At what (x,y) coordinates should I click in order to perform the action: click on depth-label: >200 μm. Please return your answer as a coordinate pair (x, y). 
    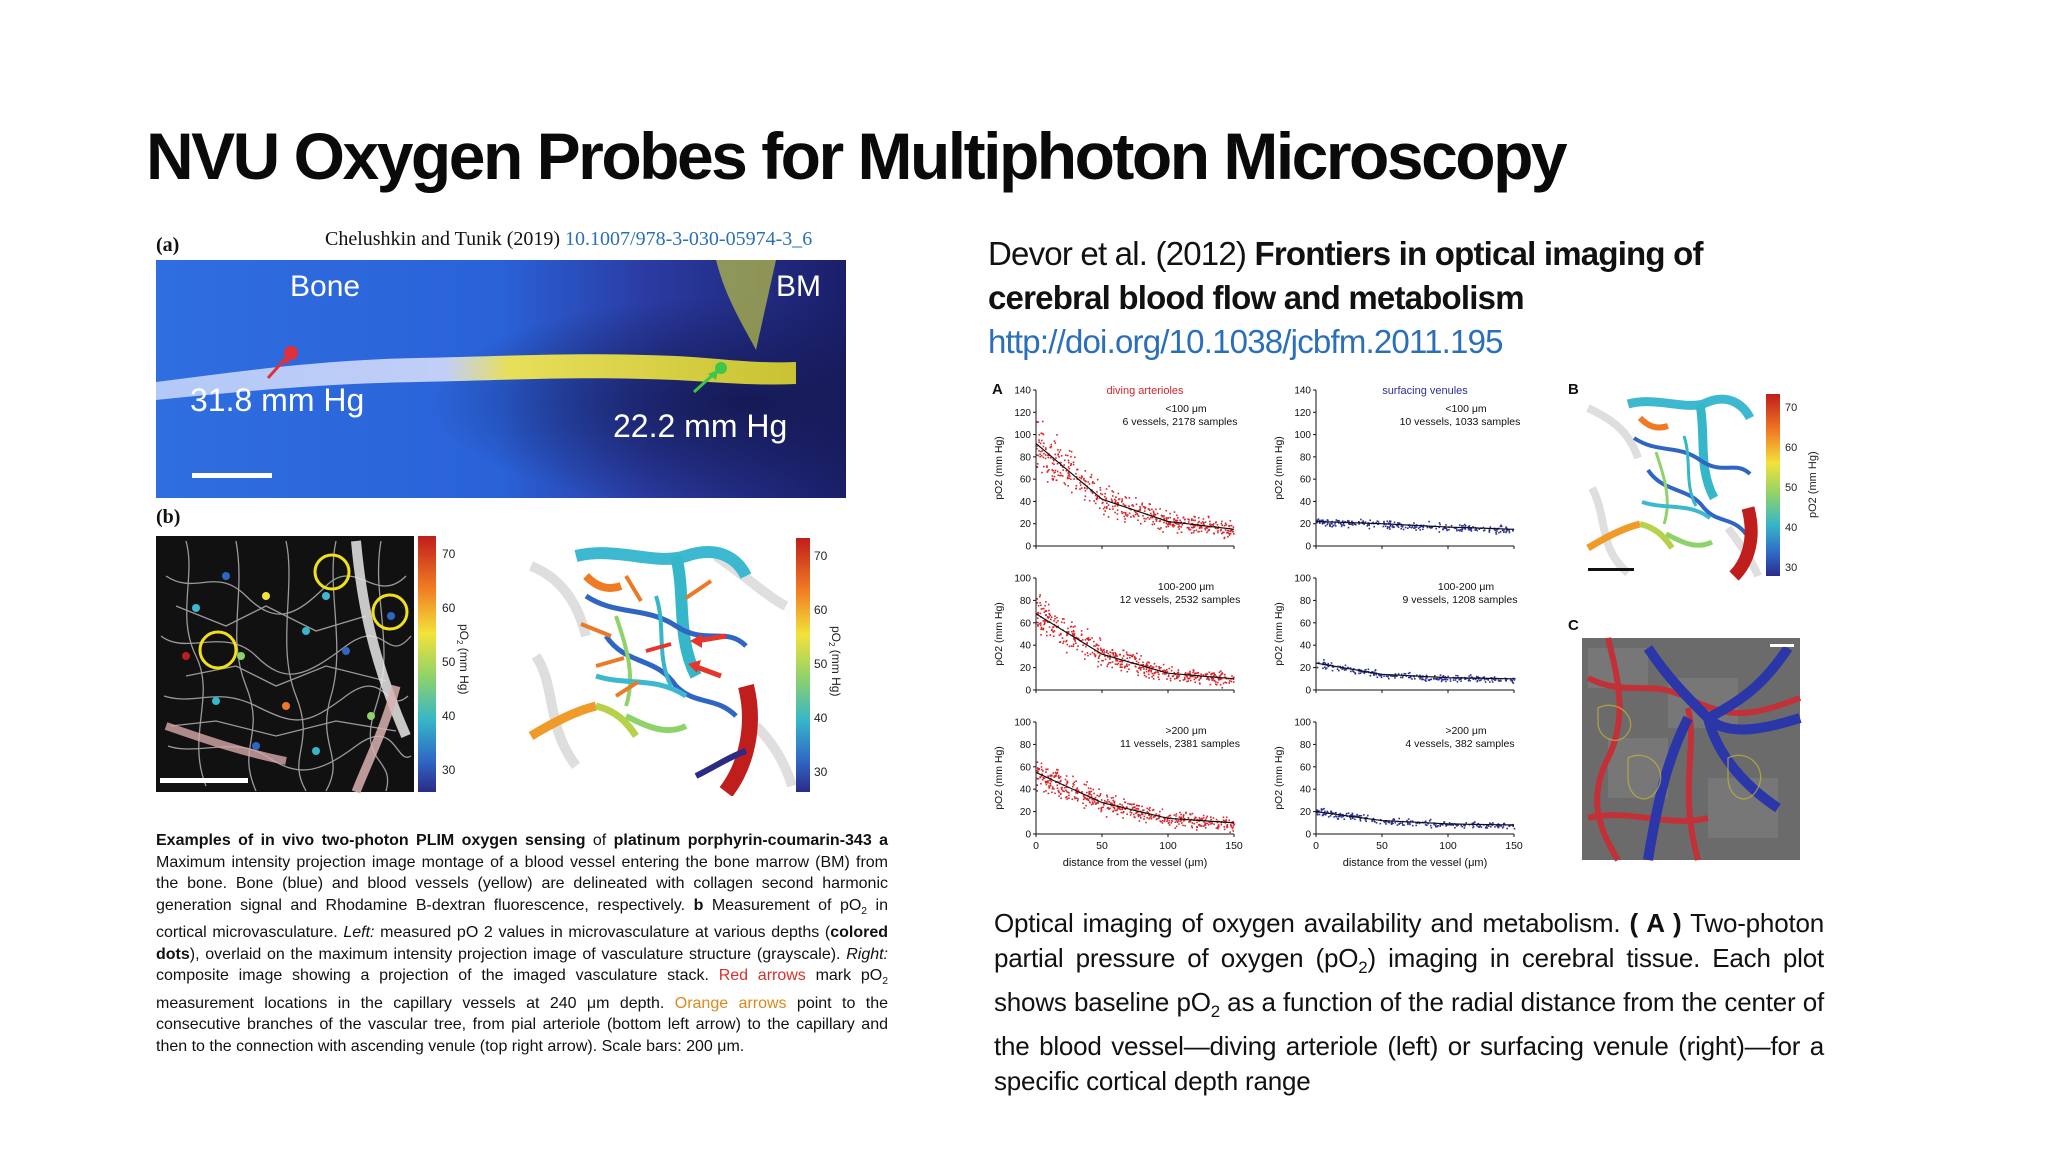
    Looking at the image, I should click on (1186, 731).